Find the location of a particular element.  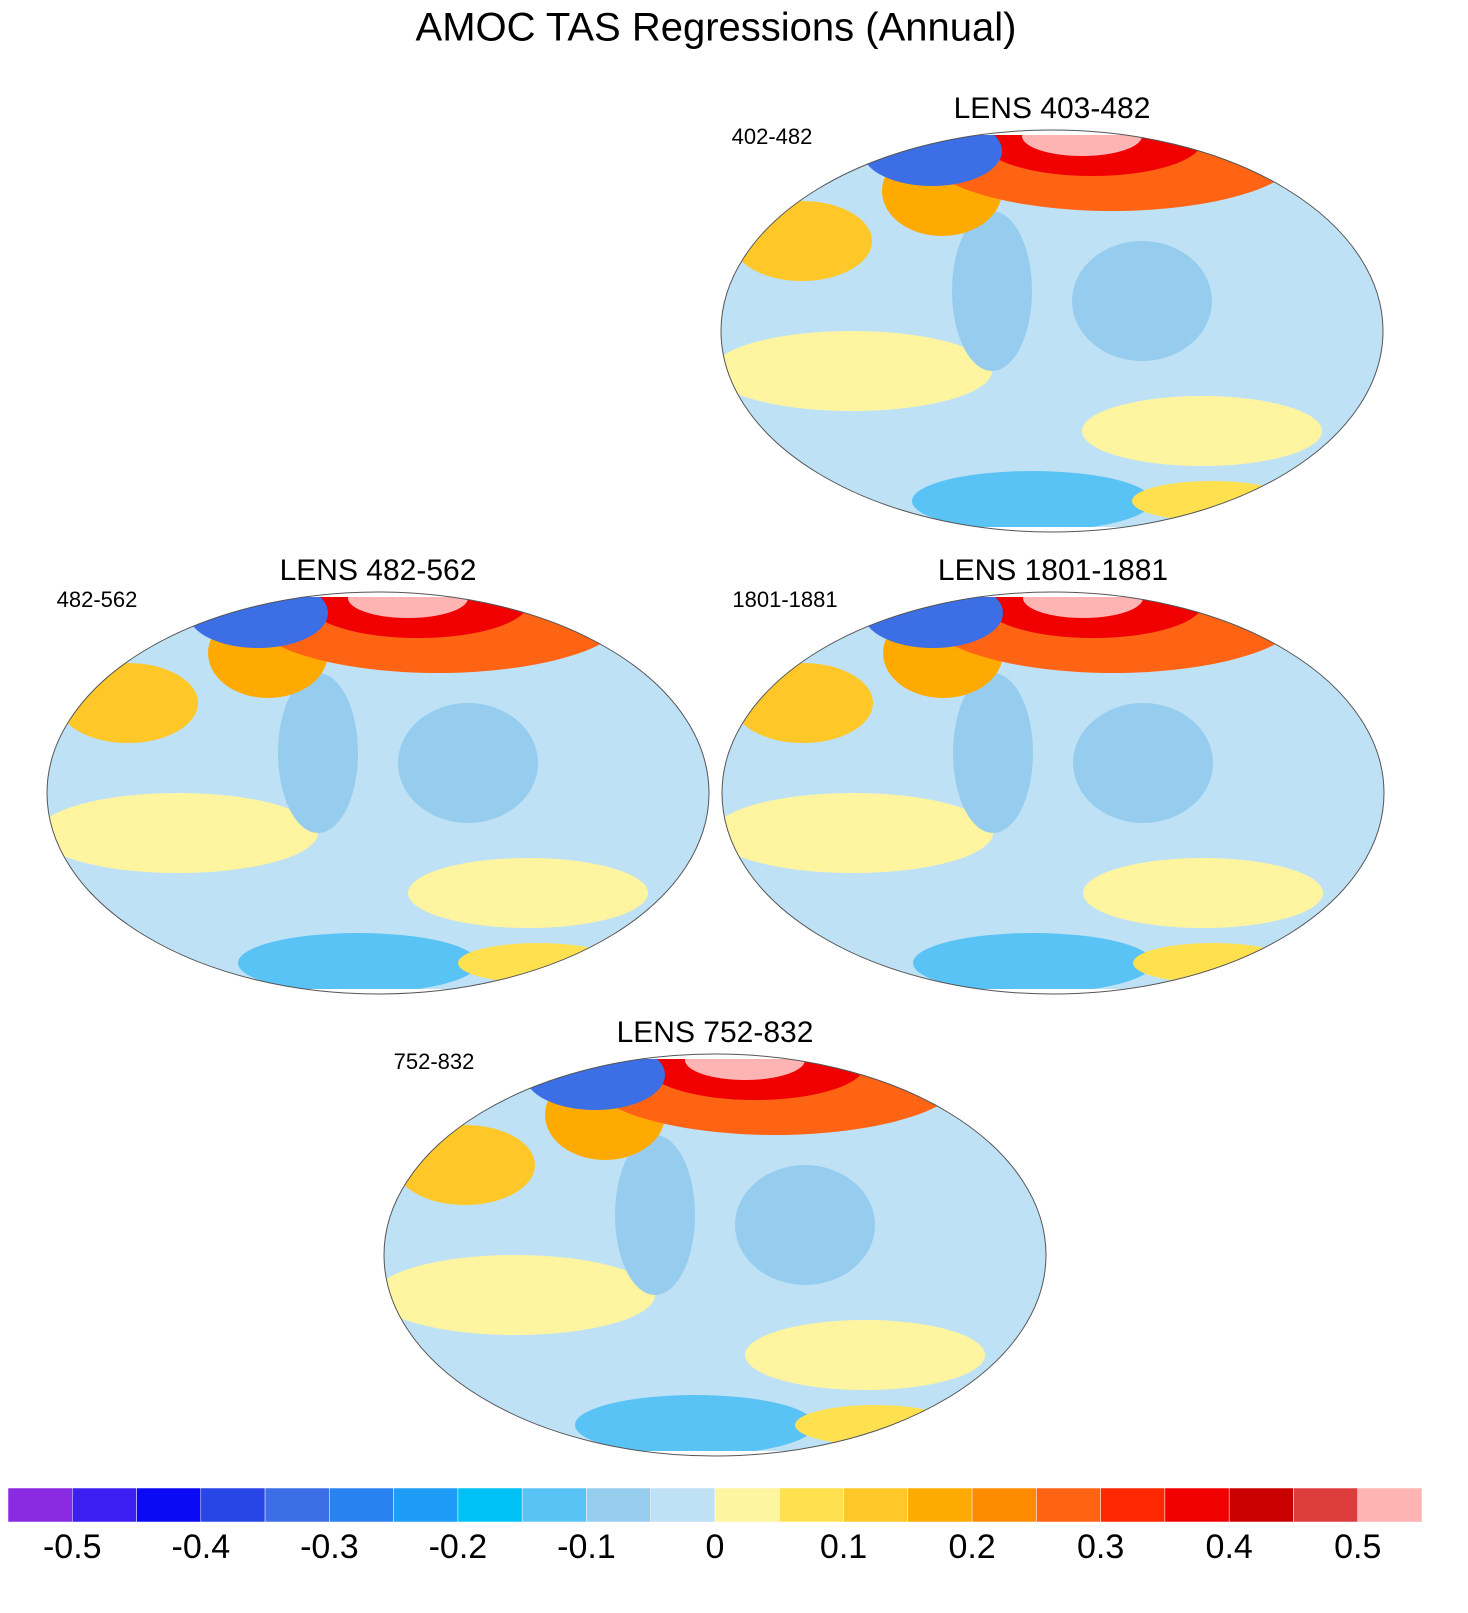

panel-title: LENS 482-562 is located at coordinates (378, 570).